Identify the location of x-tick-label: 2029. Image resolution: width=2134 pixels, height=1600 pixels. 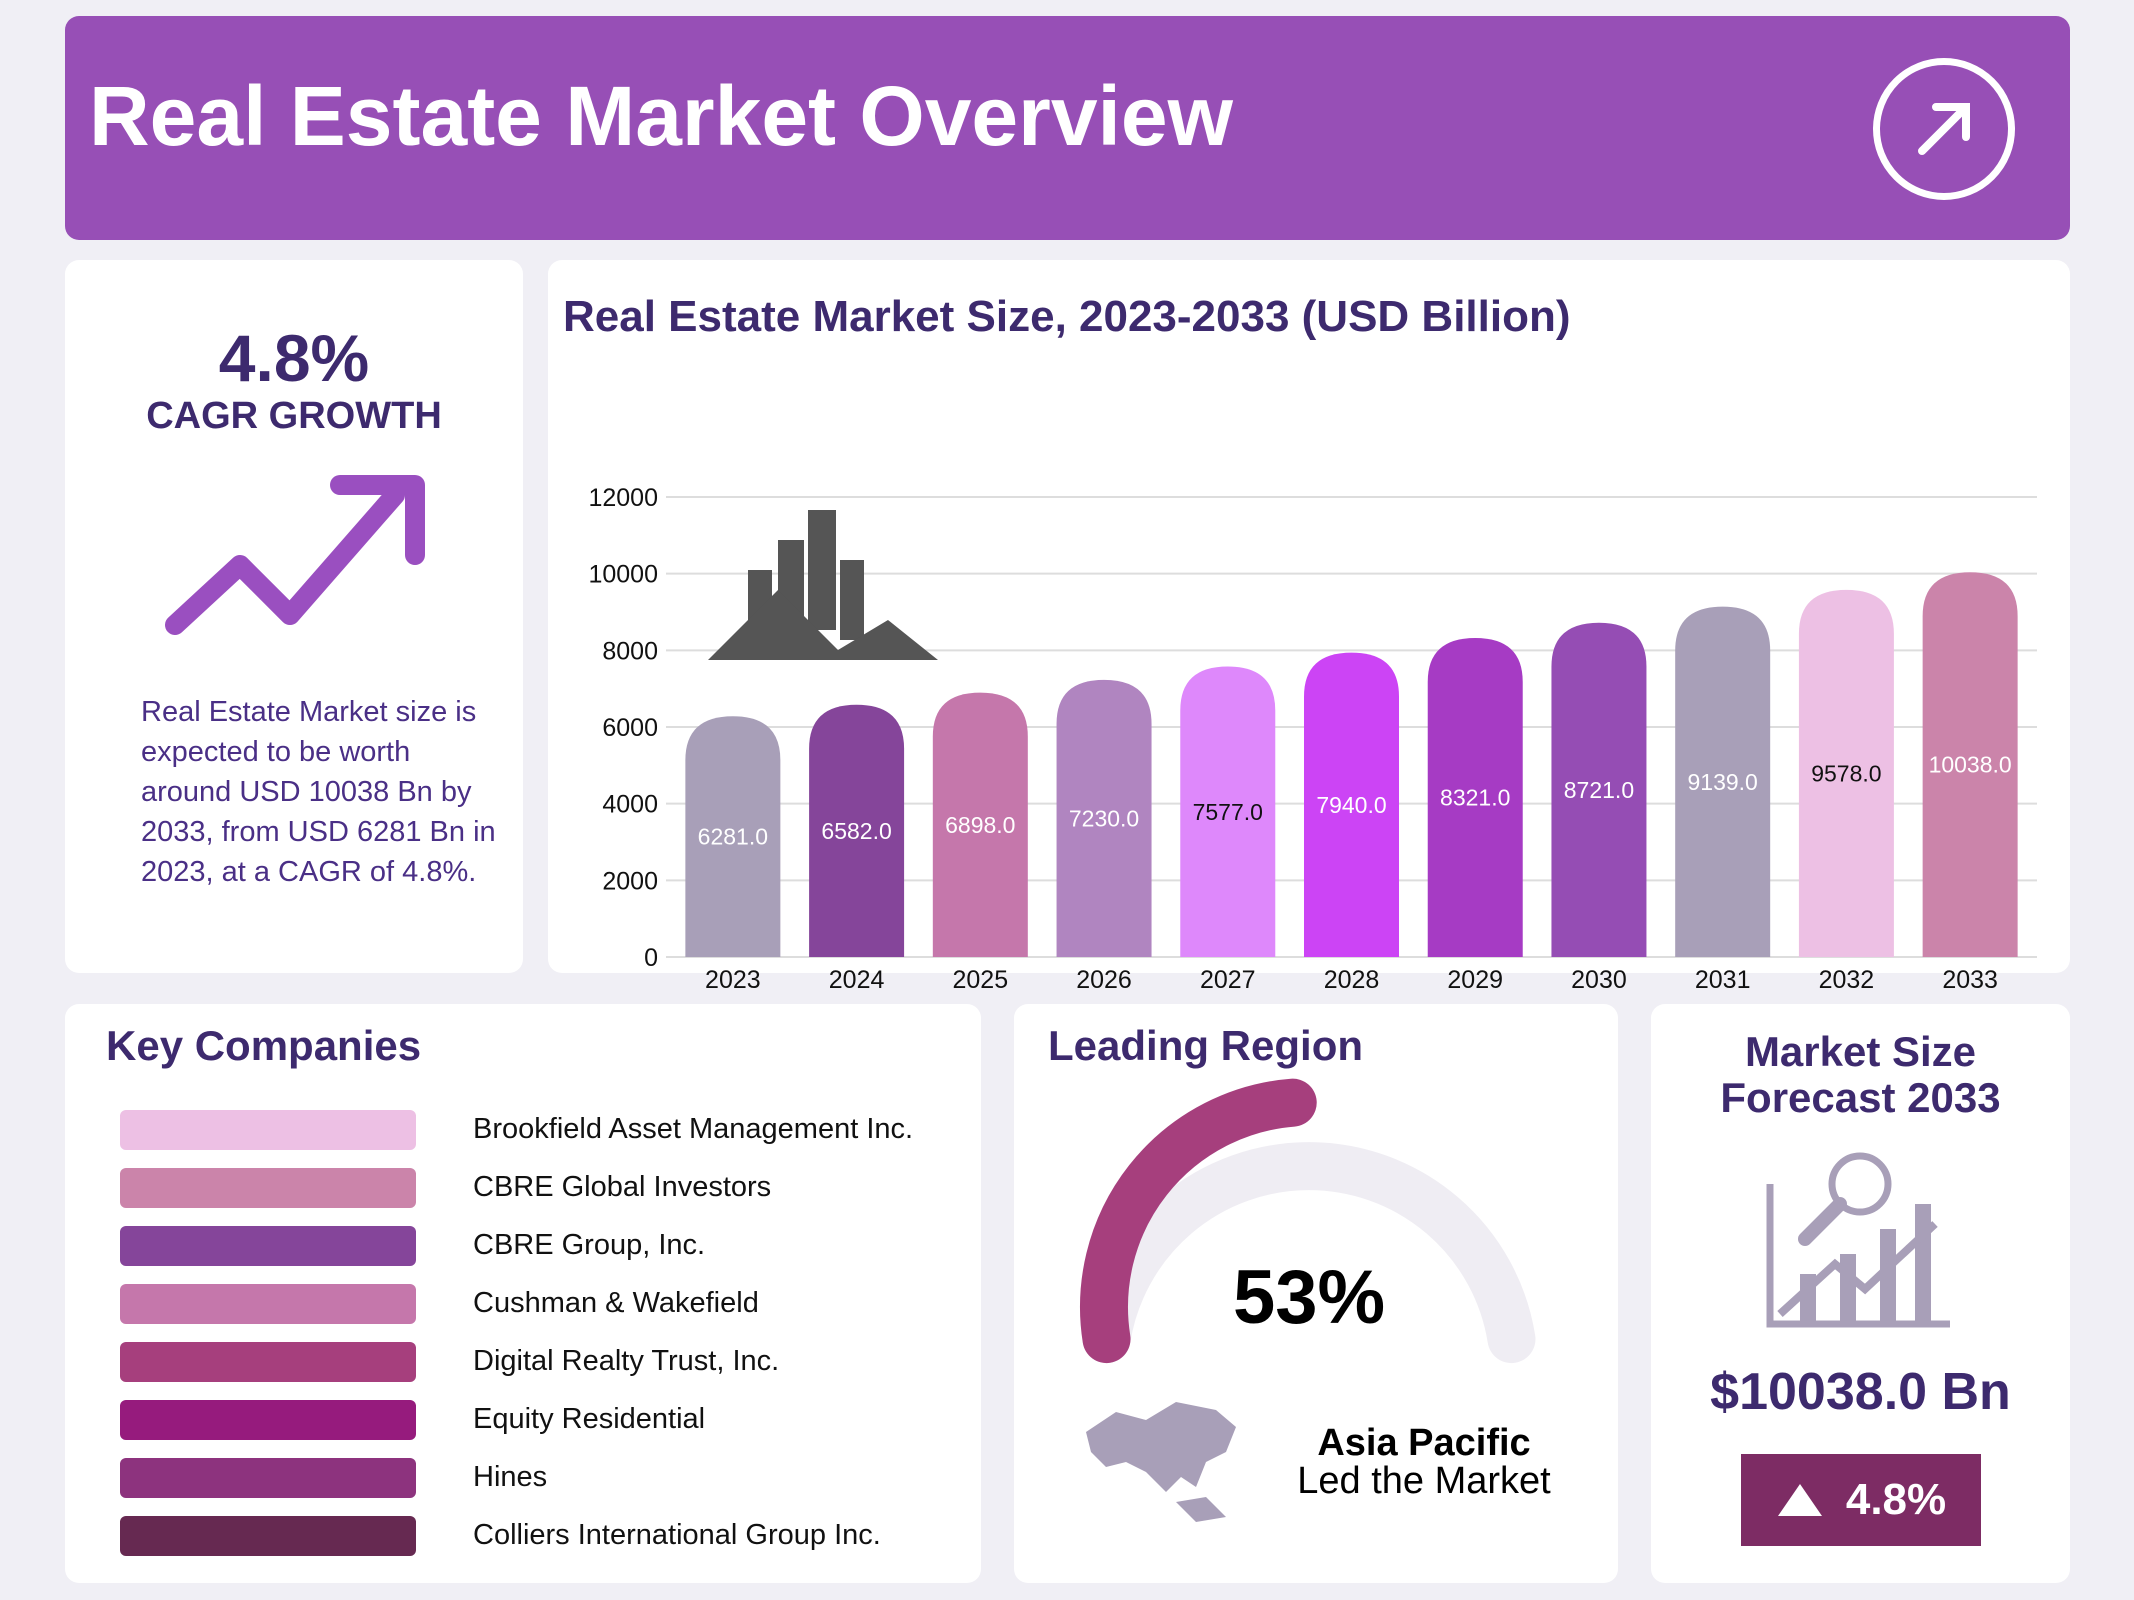
(1475, 980).